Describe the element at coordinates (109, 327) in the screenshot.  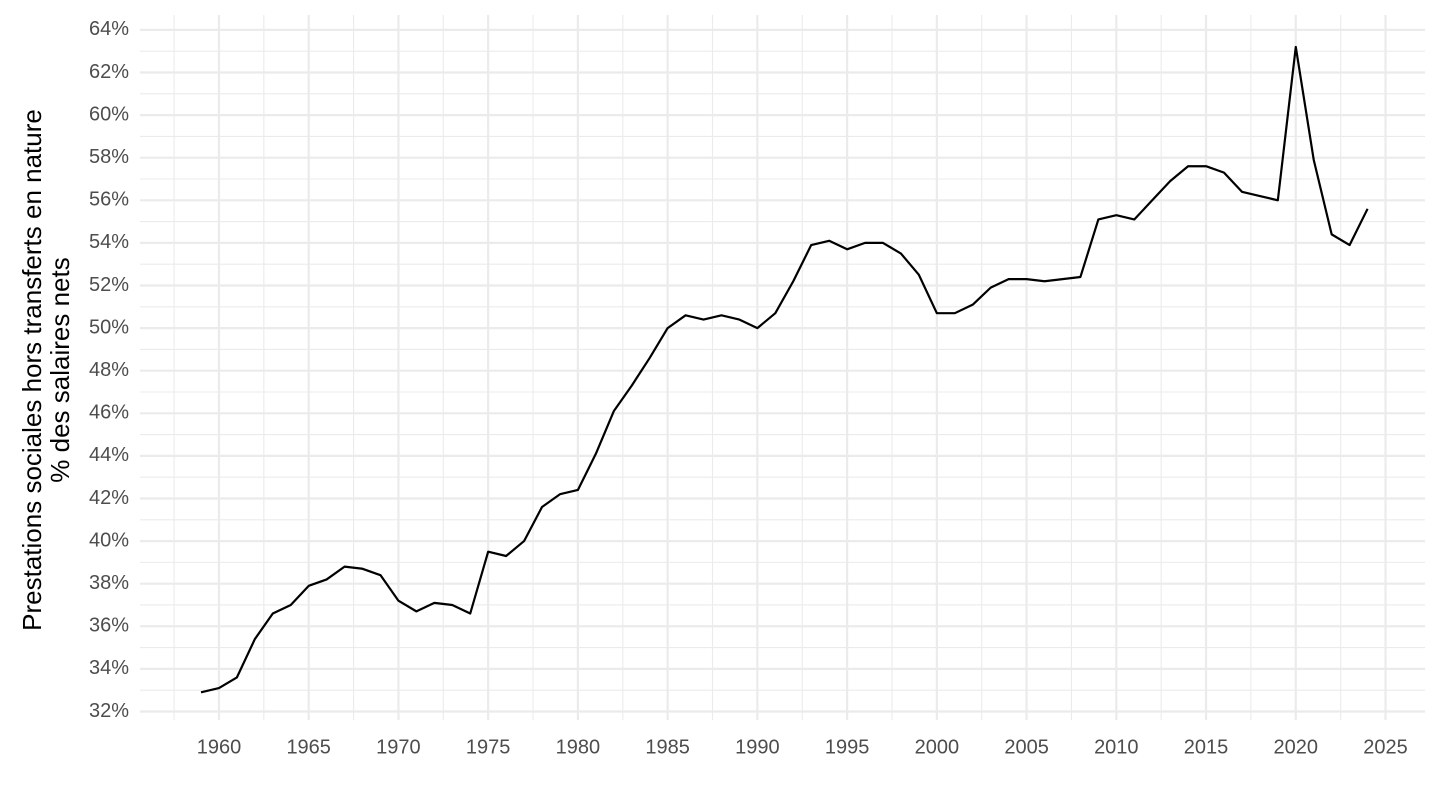
I see `y-tick-label: 50%` at that location.